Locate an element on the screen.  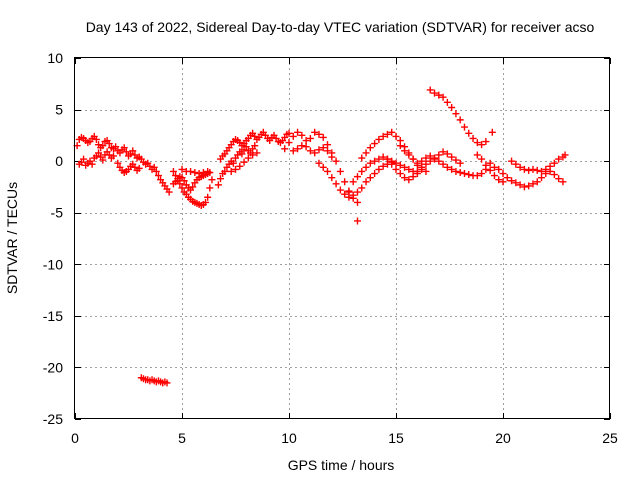
series-arc-o is located at coordinates (423, 166).